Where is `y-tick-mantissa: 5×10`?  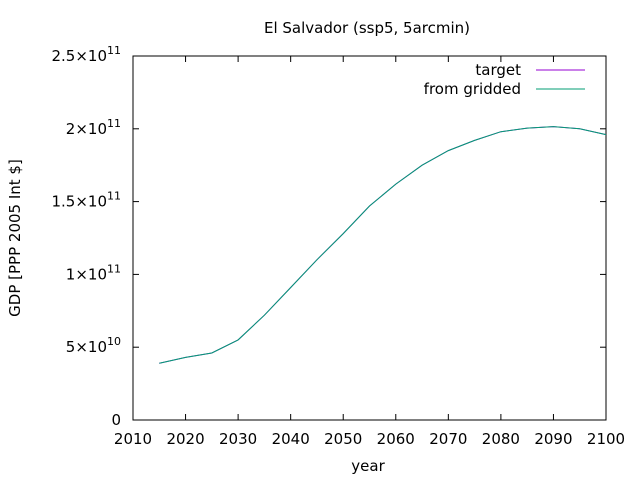 y-tick-mantissa: 5×10 is located at coordinates (86, 347).